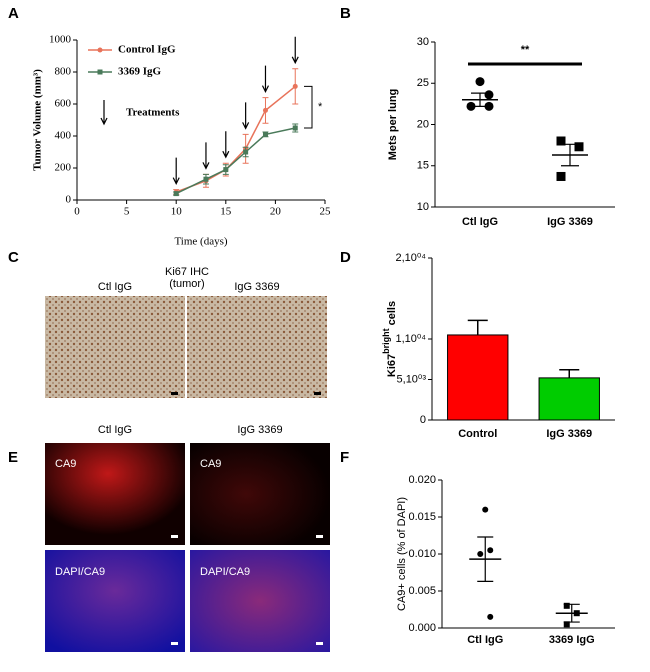 This screenshot has height=672, width=650. I want to click on y-tick-label: 0.000, so click(422, 628).